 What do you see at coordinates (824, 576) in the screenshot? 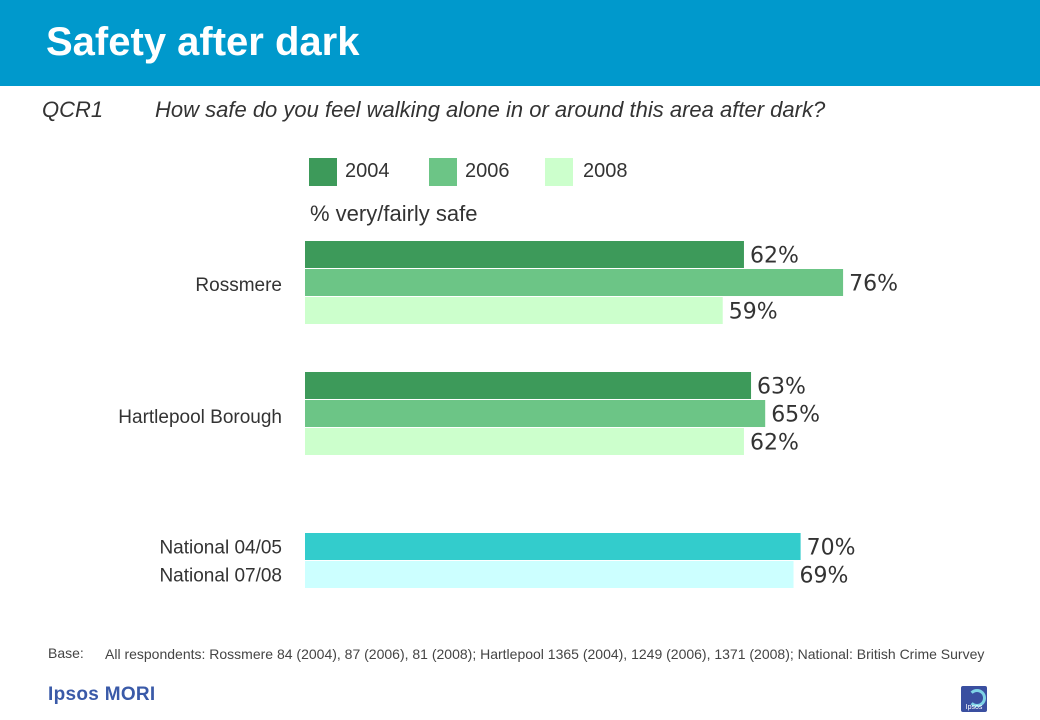
I see `data-label: 69%` at bounding box center [824, 576].